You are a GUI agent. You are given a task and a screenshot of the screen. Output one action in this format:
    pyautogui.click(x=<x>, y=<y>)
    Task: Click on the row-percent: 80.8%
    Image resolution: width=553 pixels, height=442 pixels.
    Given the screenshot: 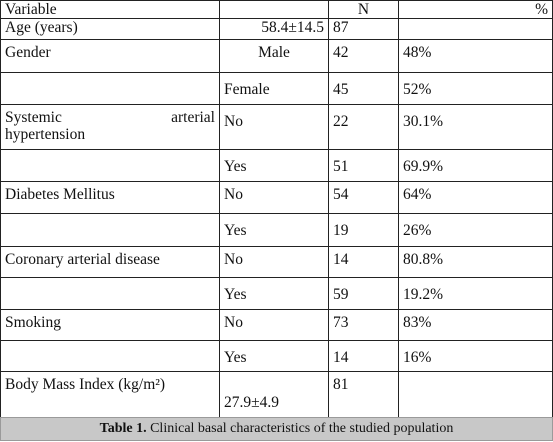 What is the action you would take?
    pyautogui.click(x=475, y=262)
    